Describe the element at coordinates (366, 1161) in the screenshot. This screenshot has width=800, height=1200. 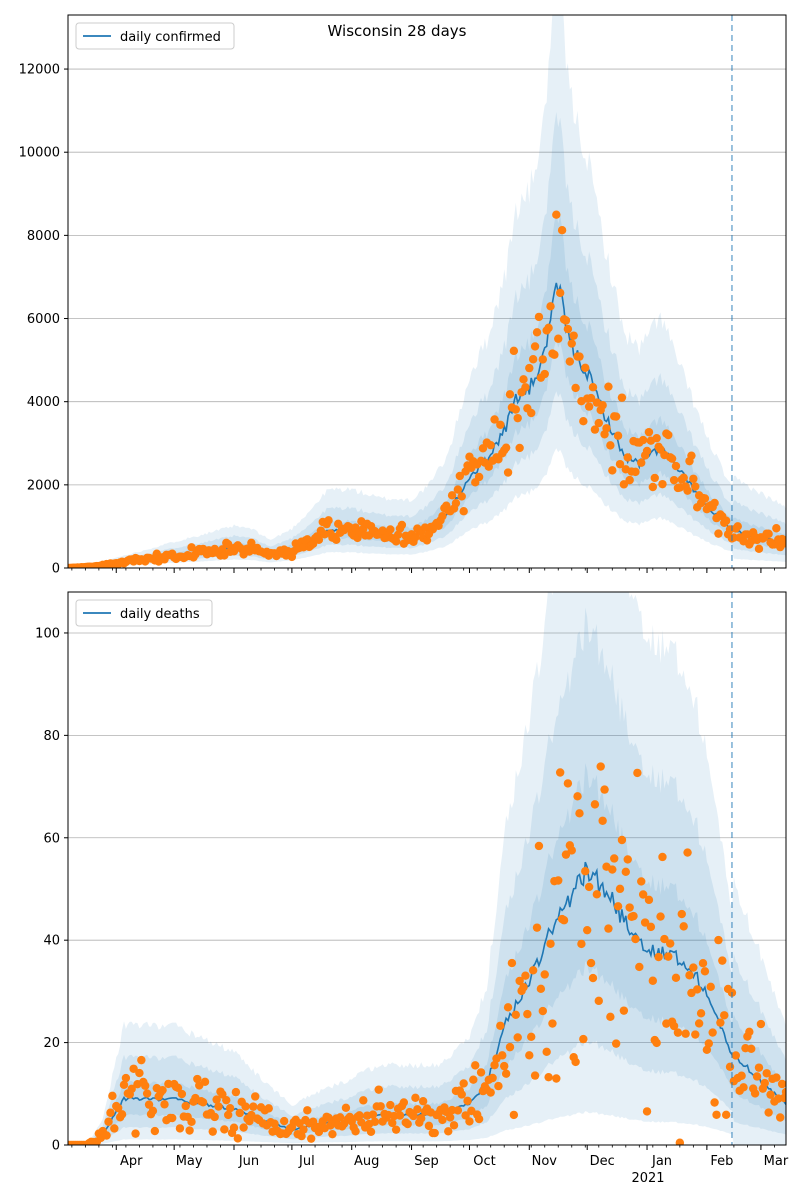
I see `x-tick-label: Aug` at that location.